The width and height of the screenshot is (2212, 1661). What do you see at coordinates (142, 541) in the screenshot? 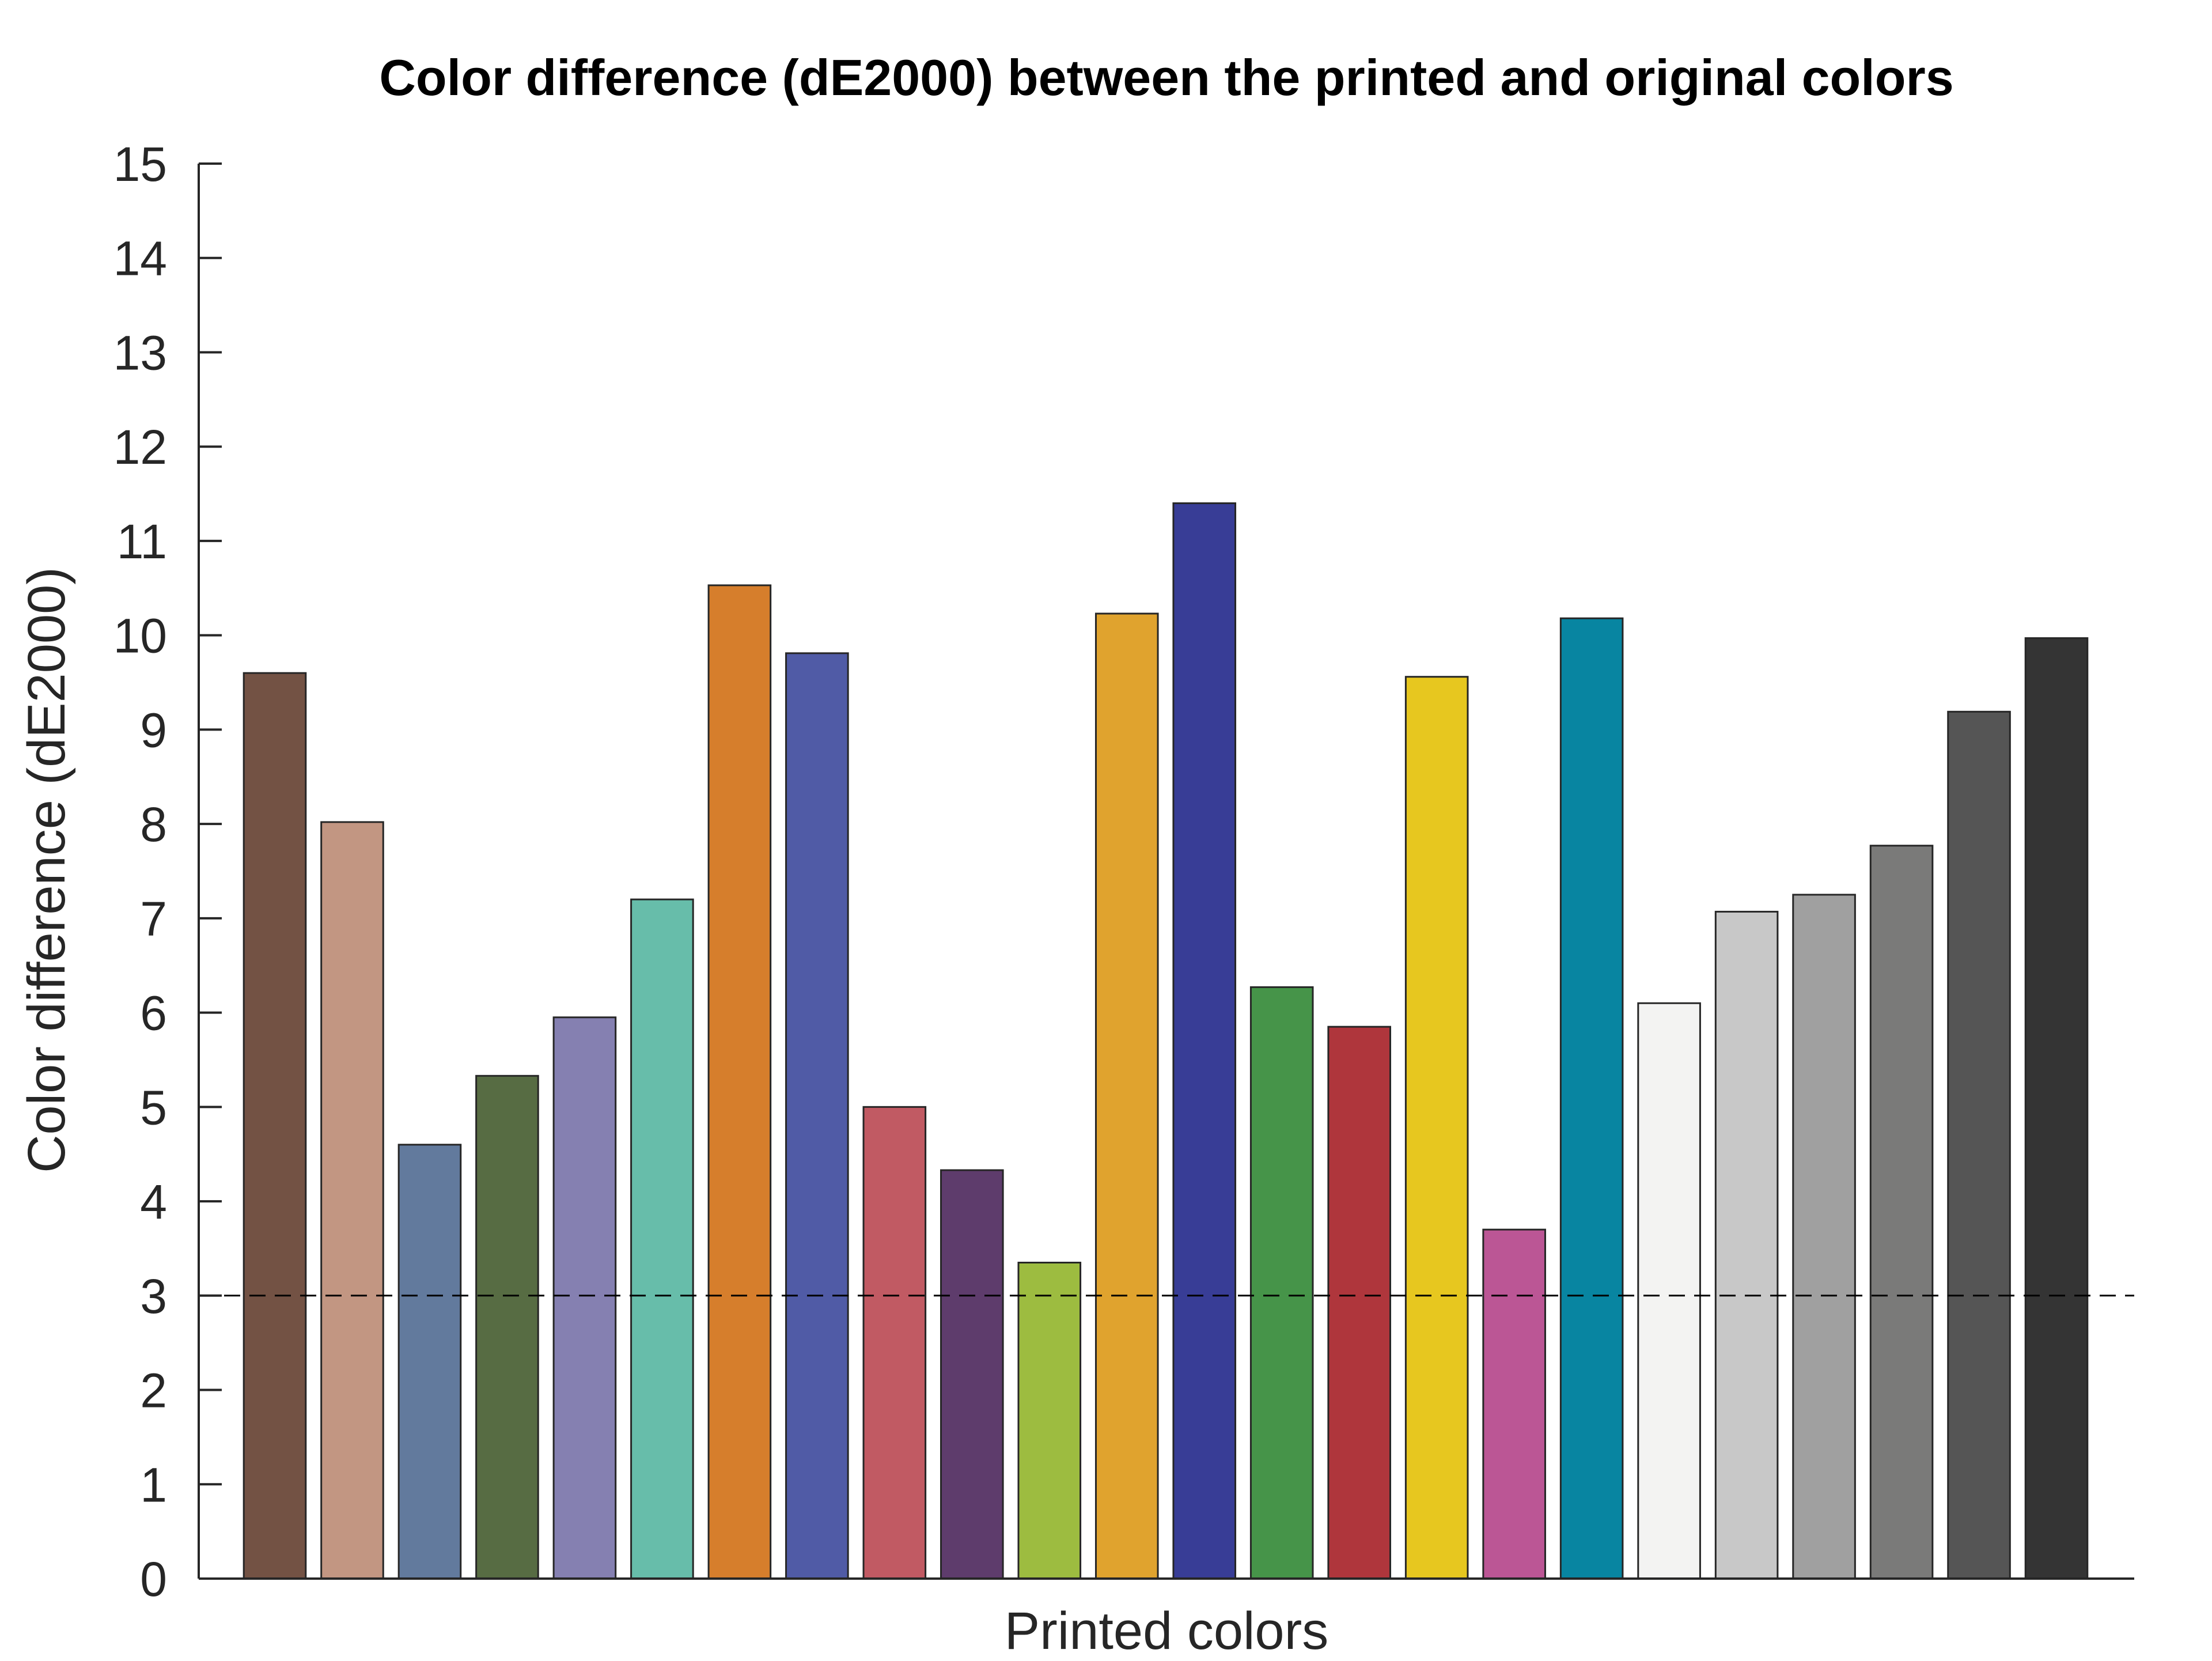
I see `y-tick-label: 11` at bounding box center [142, 541].